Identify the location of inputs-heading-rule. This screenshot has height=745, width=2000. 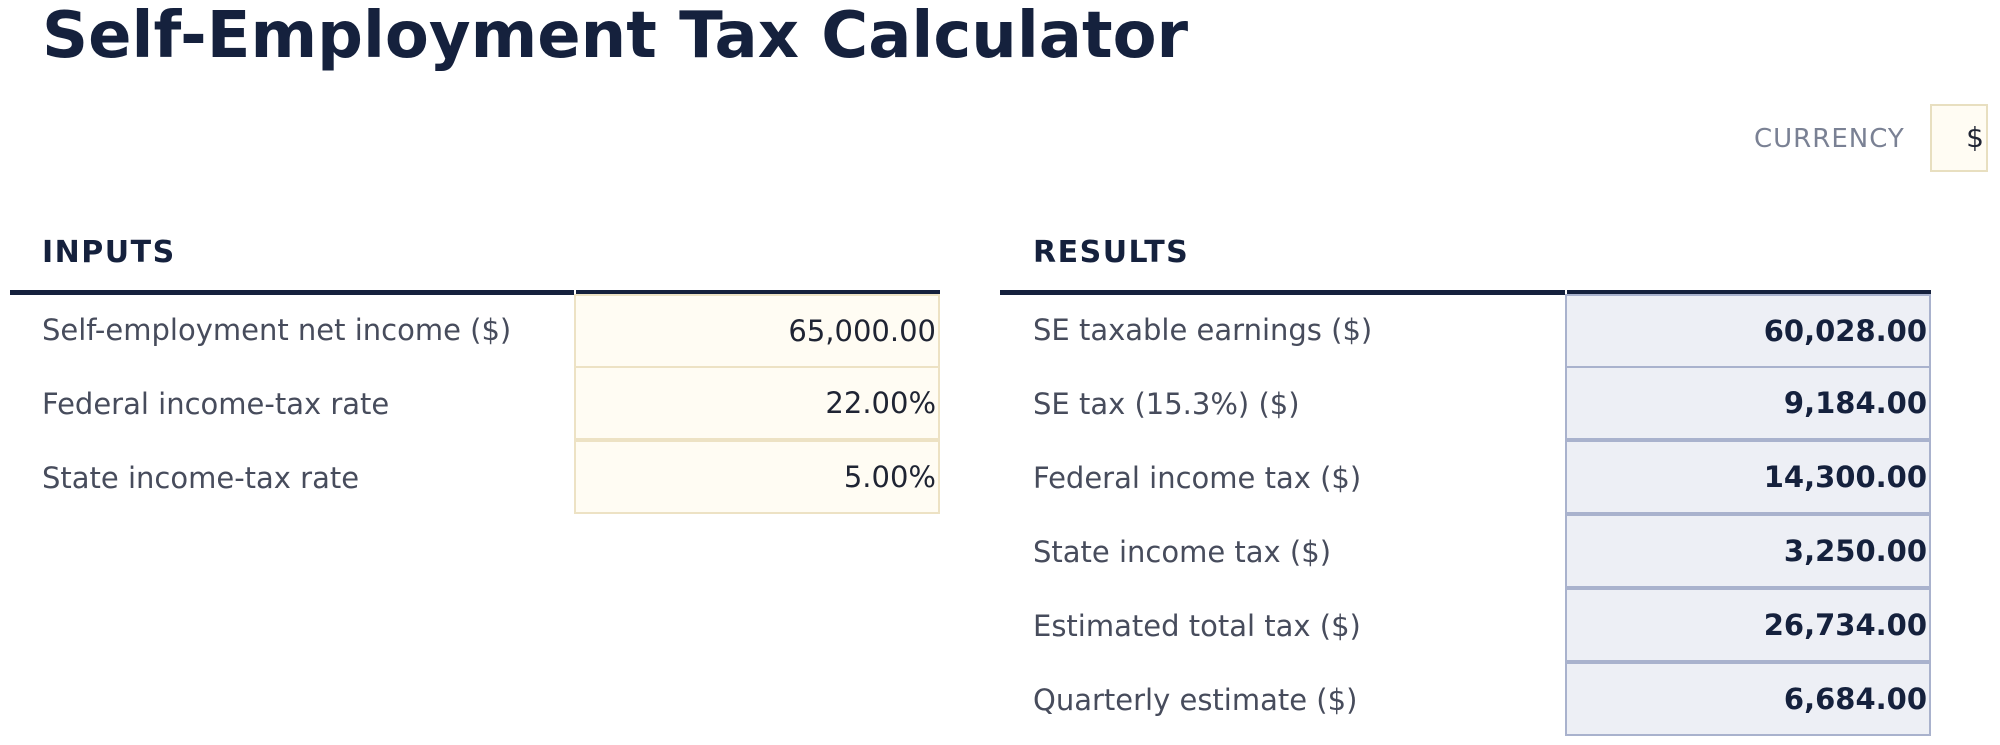
(475, 292).